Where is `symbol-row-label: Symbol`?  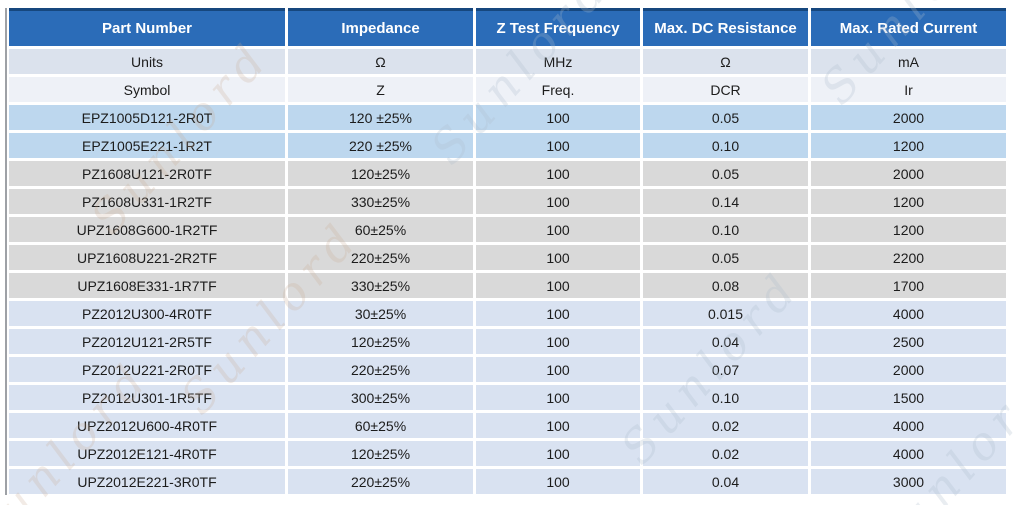 symbol-row-label: Symbol is located at coordinates (147, 89).